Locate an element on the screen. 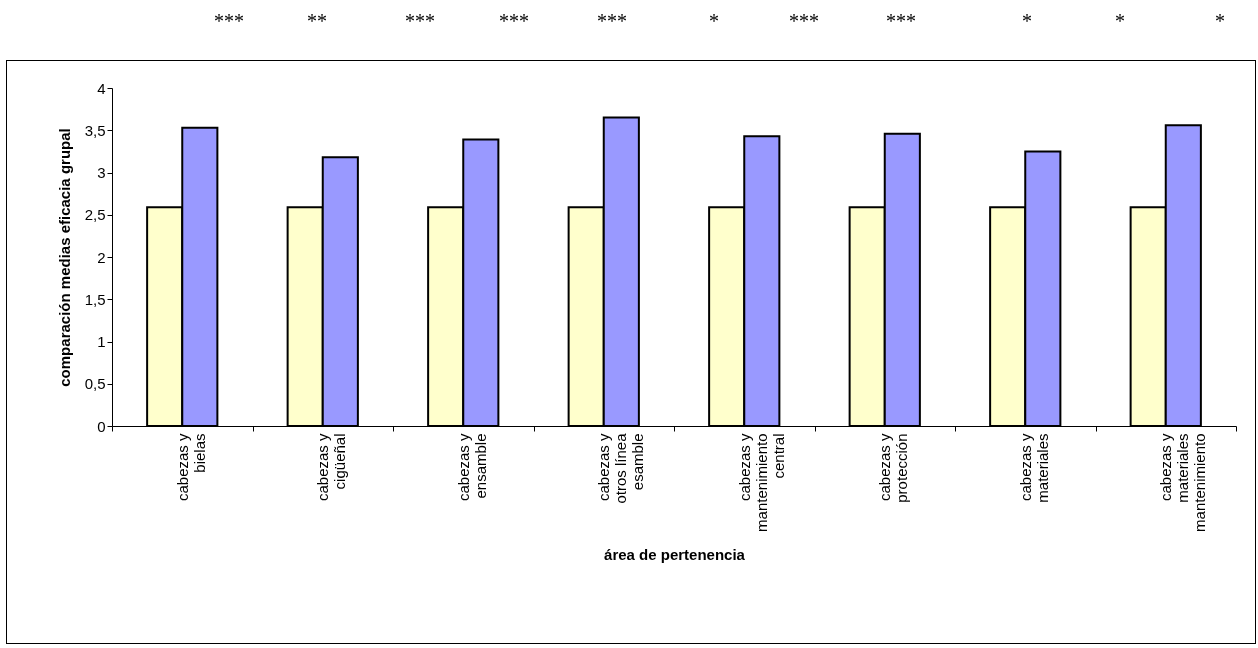  y-tick-label: 2 is located at coordinates (101, 257).